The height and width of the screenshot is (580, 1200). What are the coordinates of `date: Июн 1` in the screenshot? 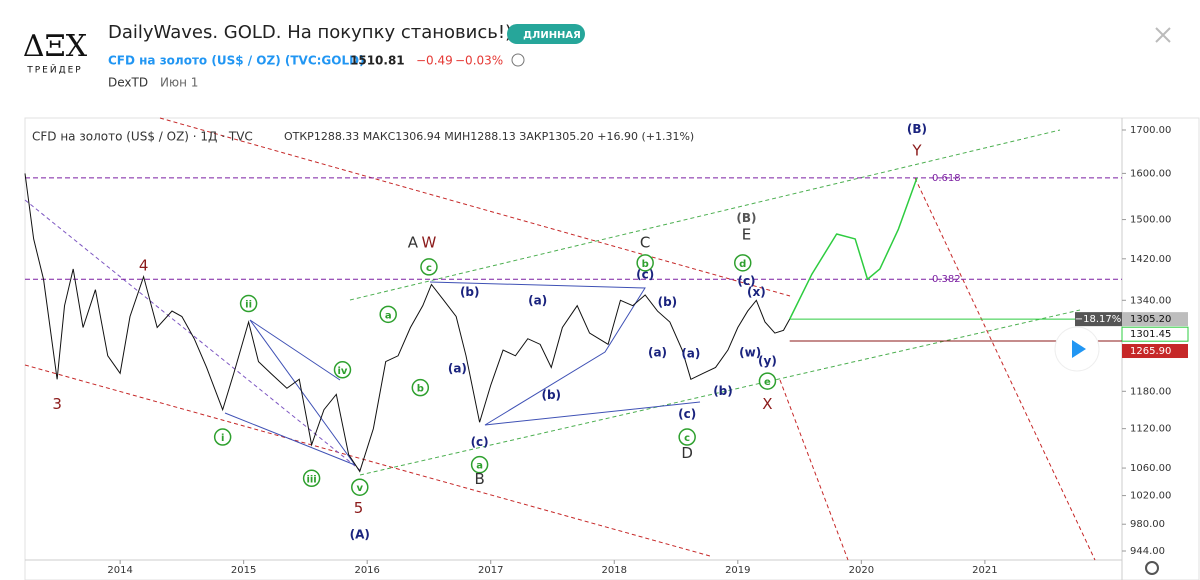 It's located at (179, 83).